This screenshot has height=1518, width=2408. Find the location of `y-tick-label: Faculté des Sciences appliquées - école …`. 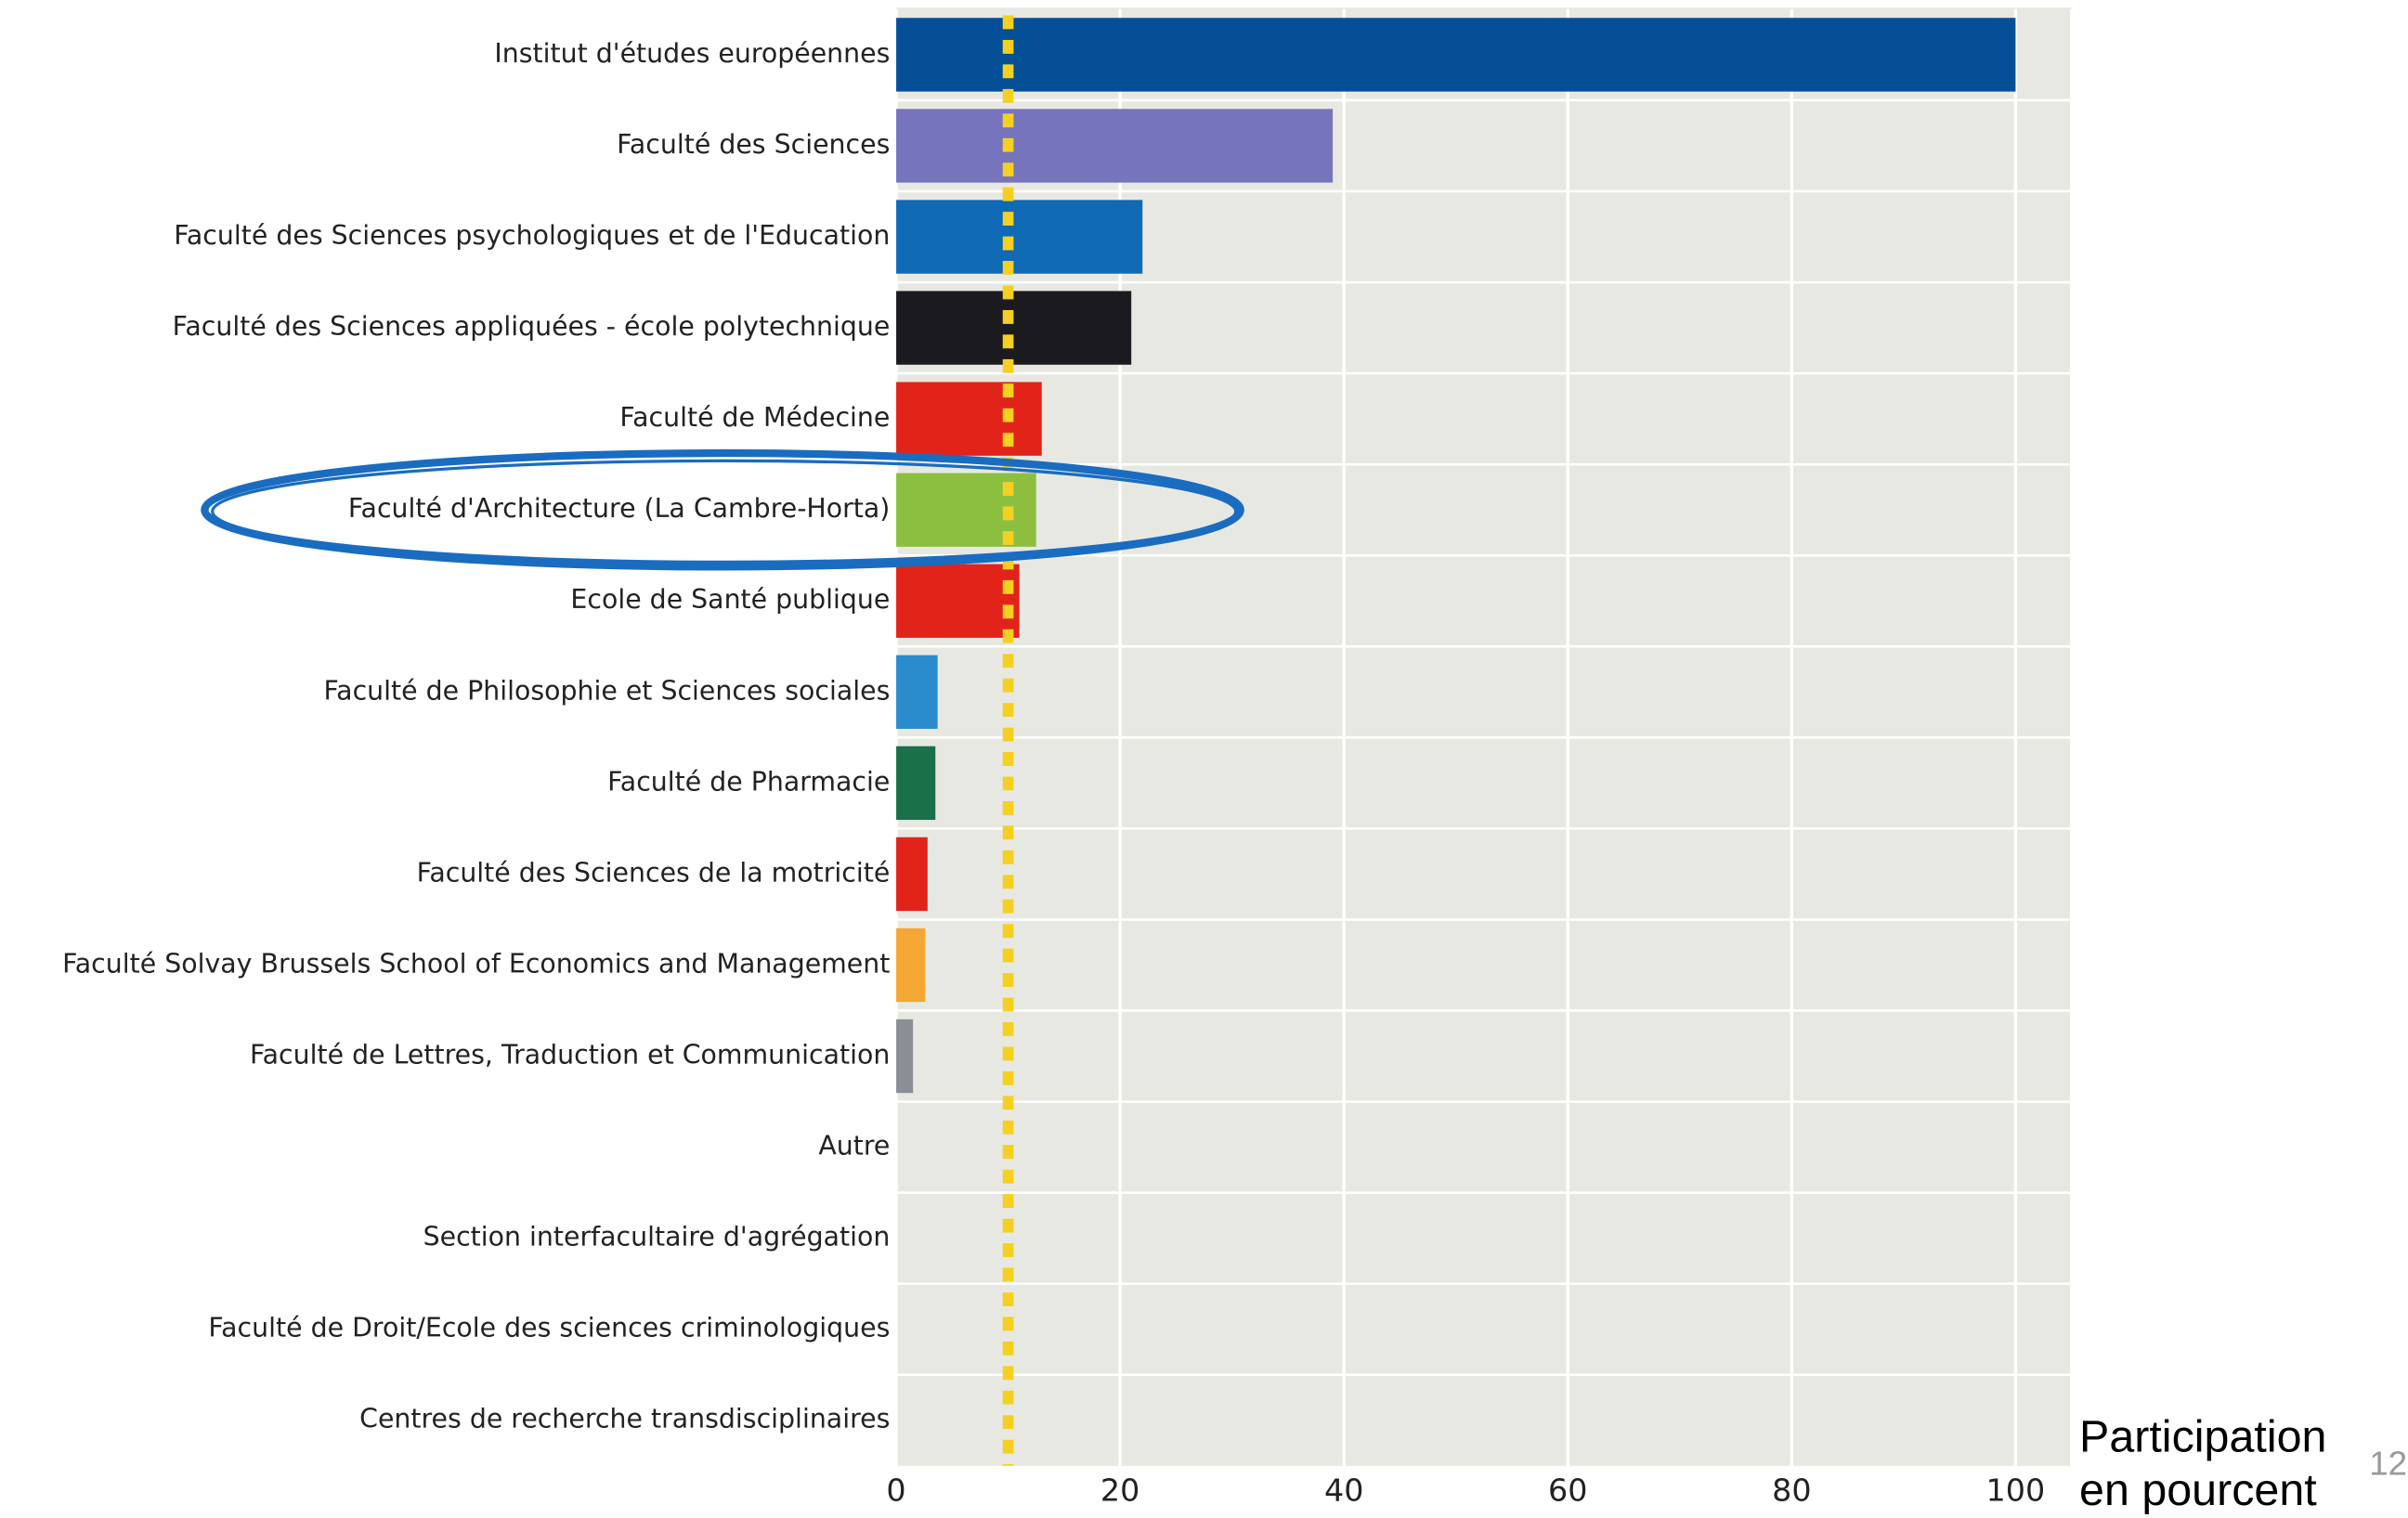

y-tick-label: Faculté des Sciences appliquées - école … is located at coordinates (532, 327).